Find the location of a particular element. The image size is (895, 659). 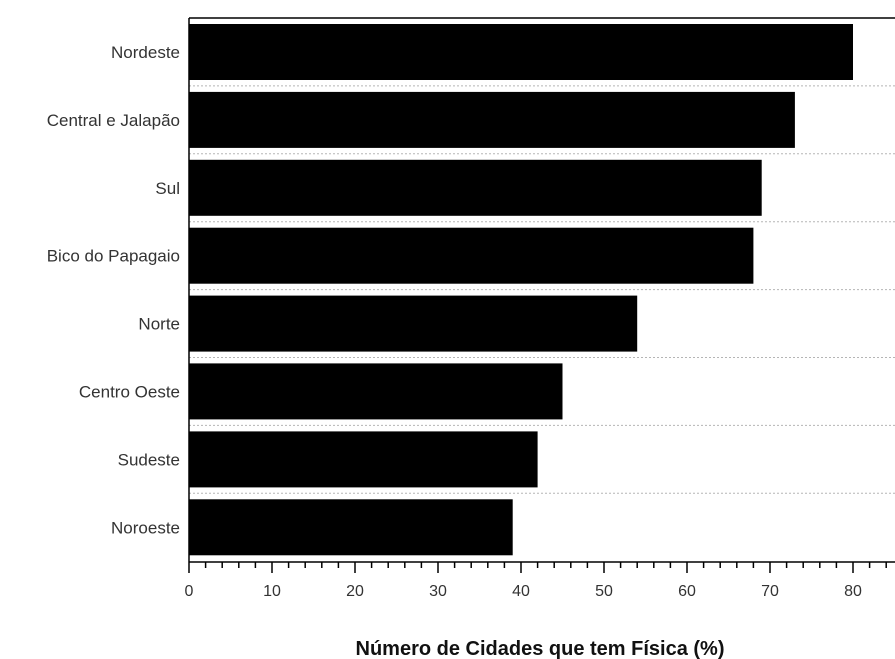

category-label: Sul is located at coordinates (167, 188).